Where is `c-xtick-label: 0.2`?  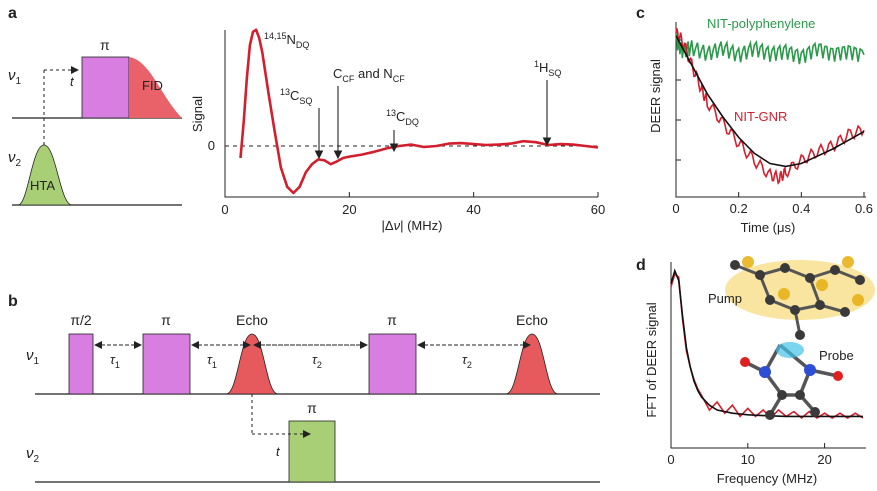 c-xtick-label: 0.2 is located at coordinates (739, 208).